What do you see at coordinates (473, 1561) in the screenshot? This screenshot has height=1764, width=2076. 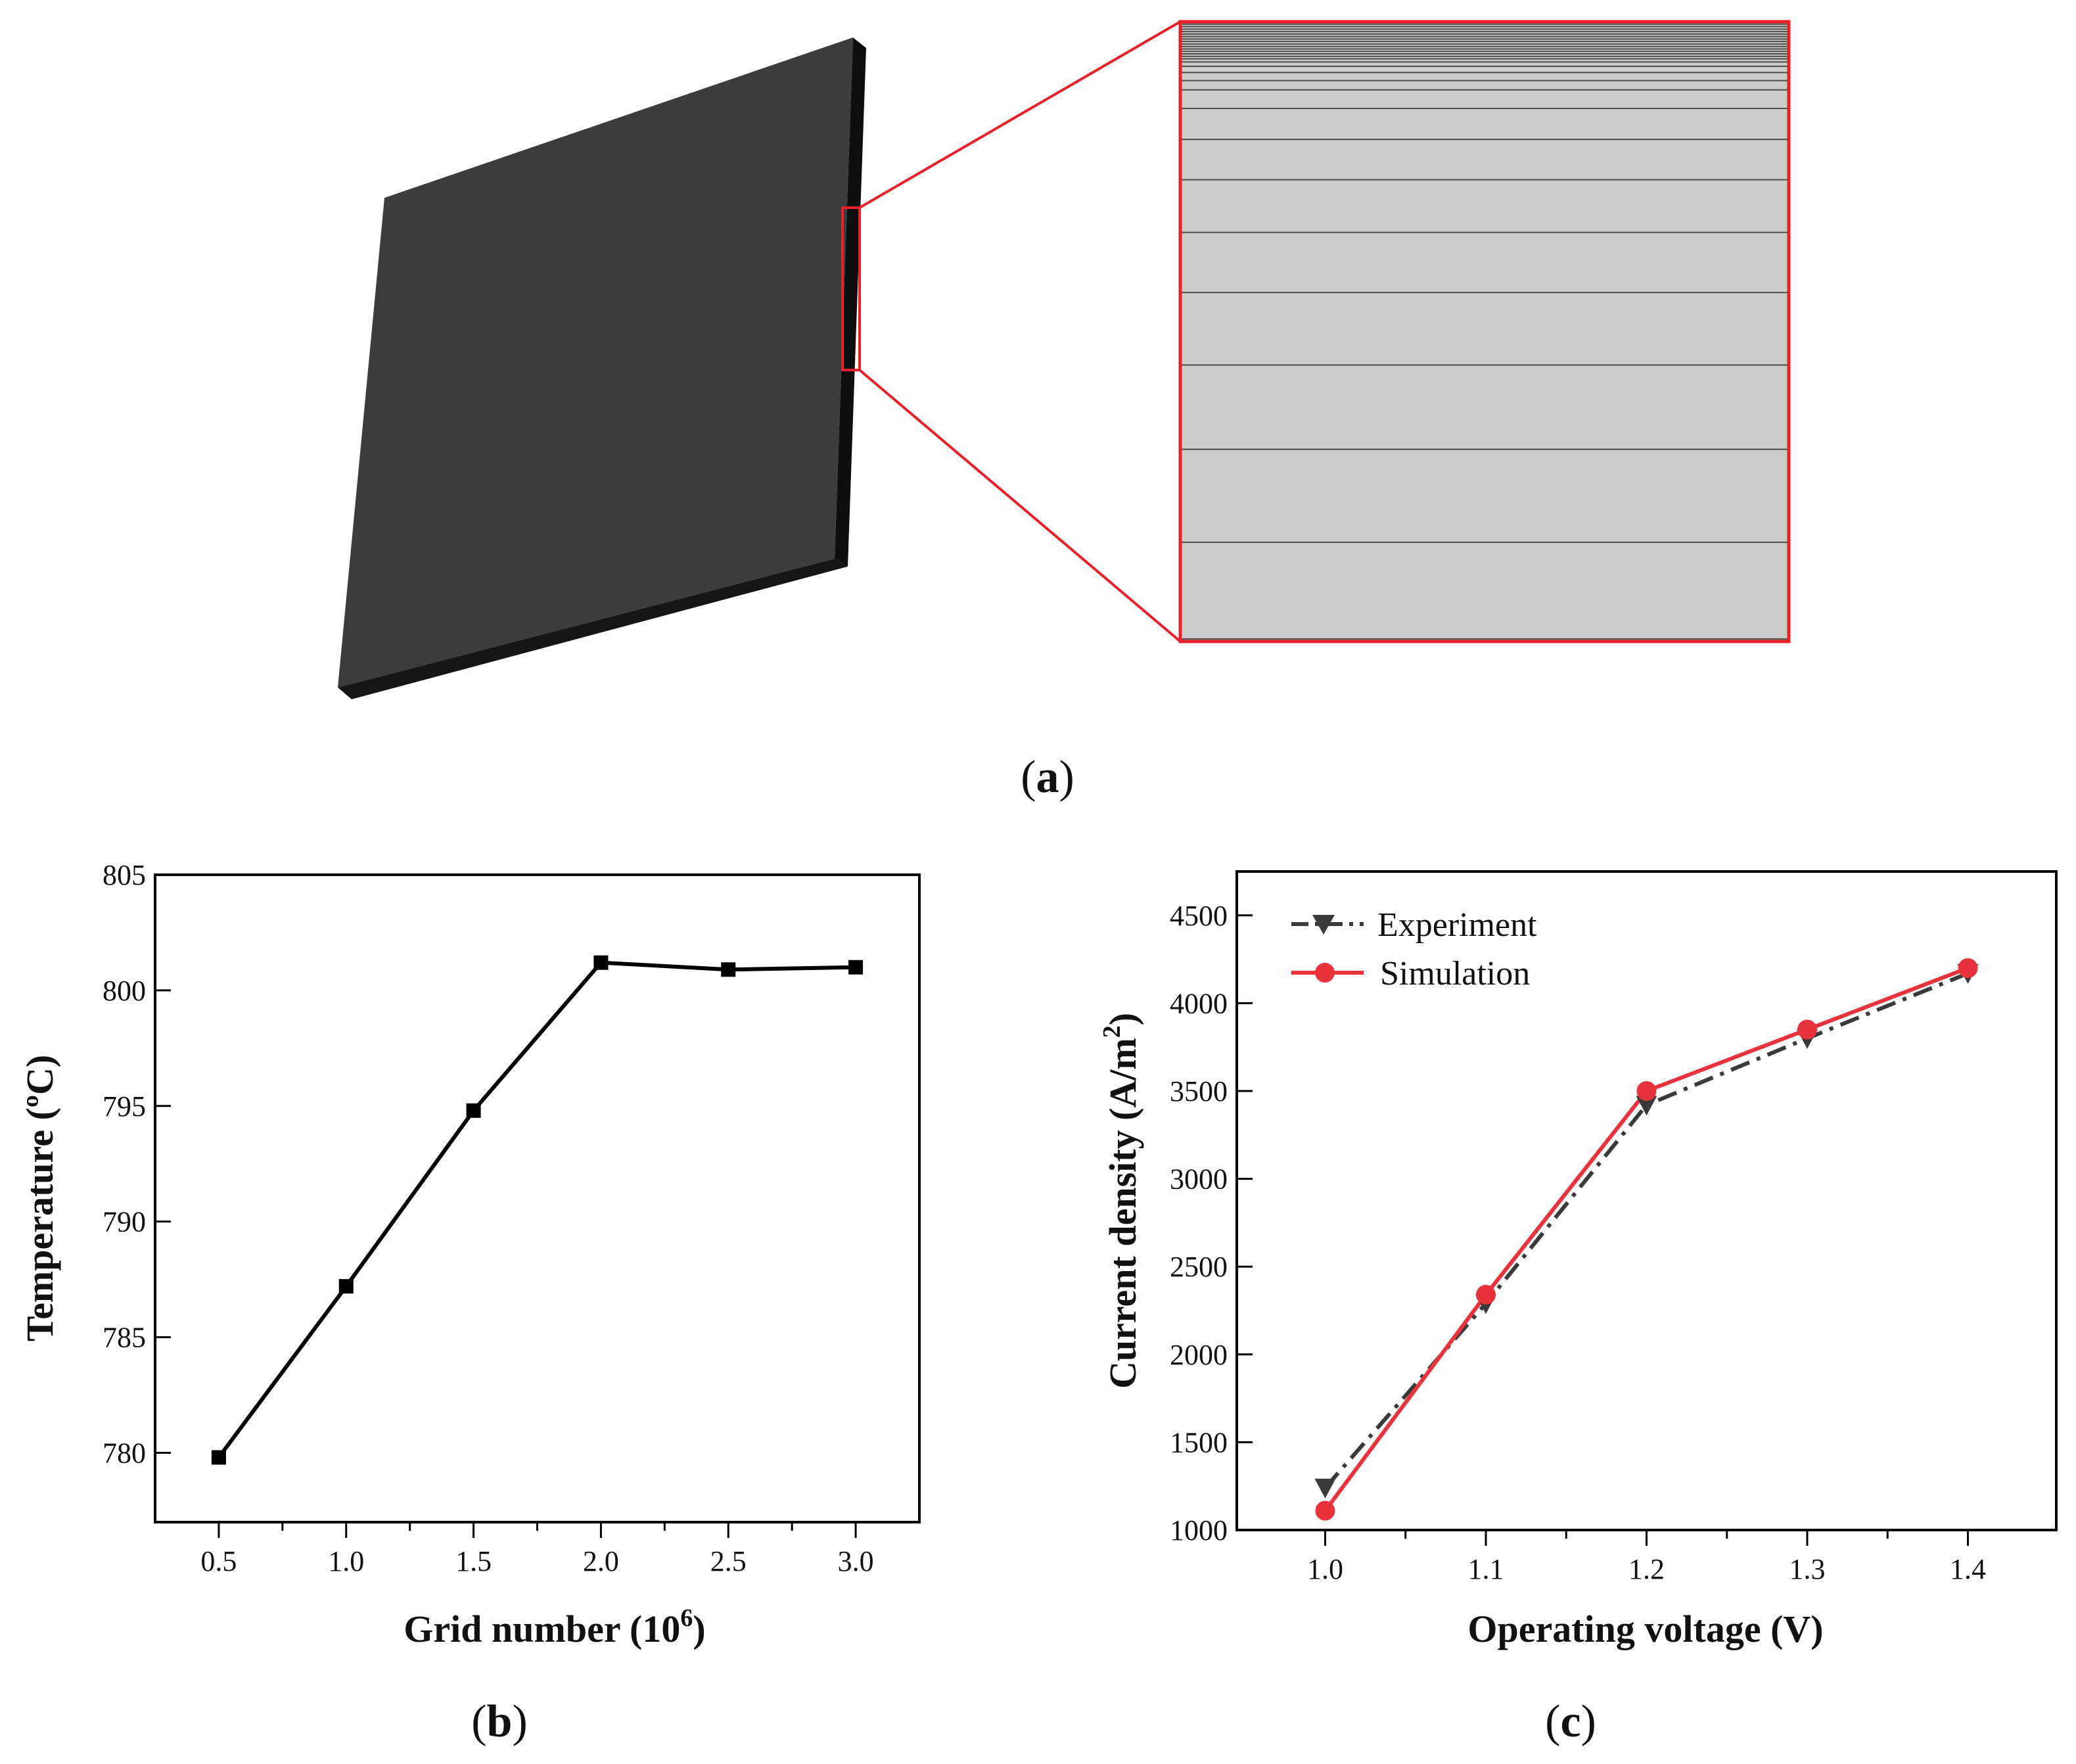 I see `x-tick-label: 1.5` at bounding box center [473, 1561].